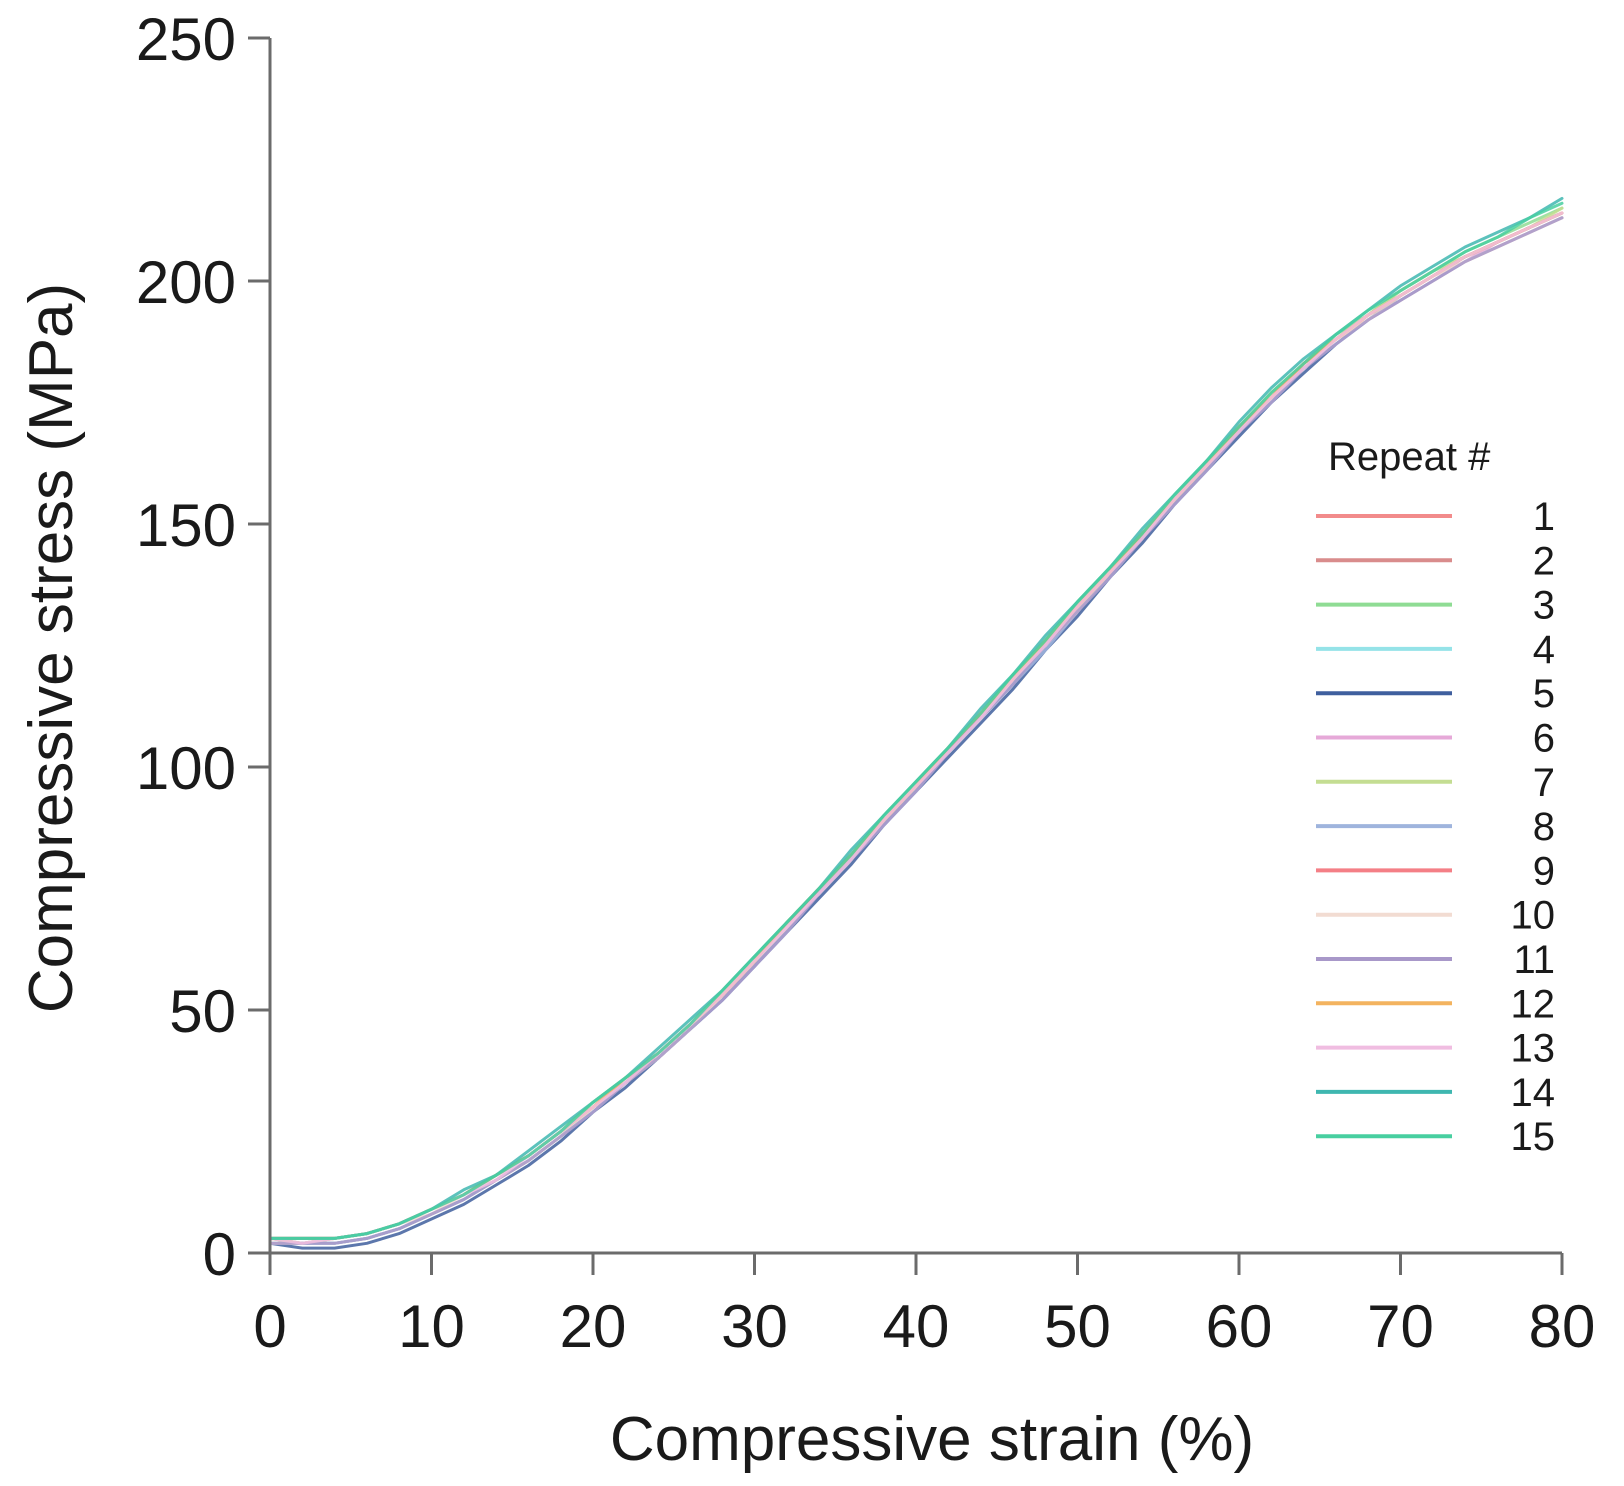  Describe the element at coordinates (431, 1326) in the screenshot. I see `x-tick-label: 10` at that location.